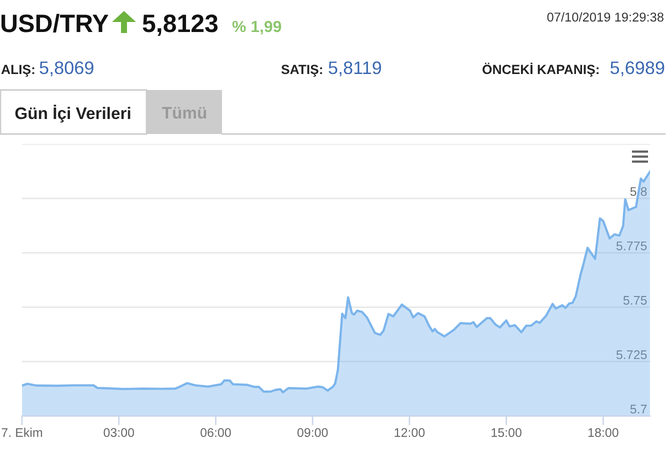 This screenshot has width=672, height=467. Describe the element at coordinates (635, 300) in the screenshot. I see `y-tick-label: 5.75` at that location.